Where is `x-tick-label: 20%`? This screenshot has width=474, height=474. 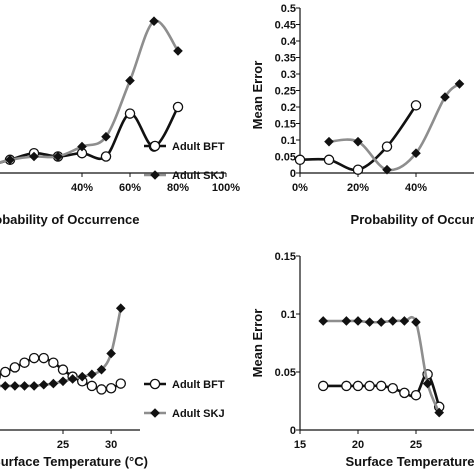
x-tick-label: 20% is located at coordinates (358, 188).